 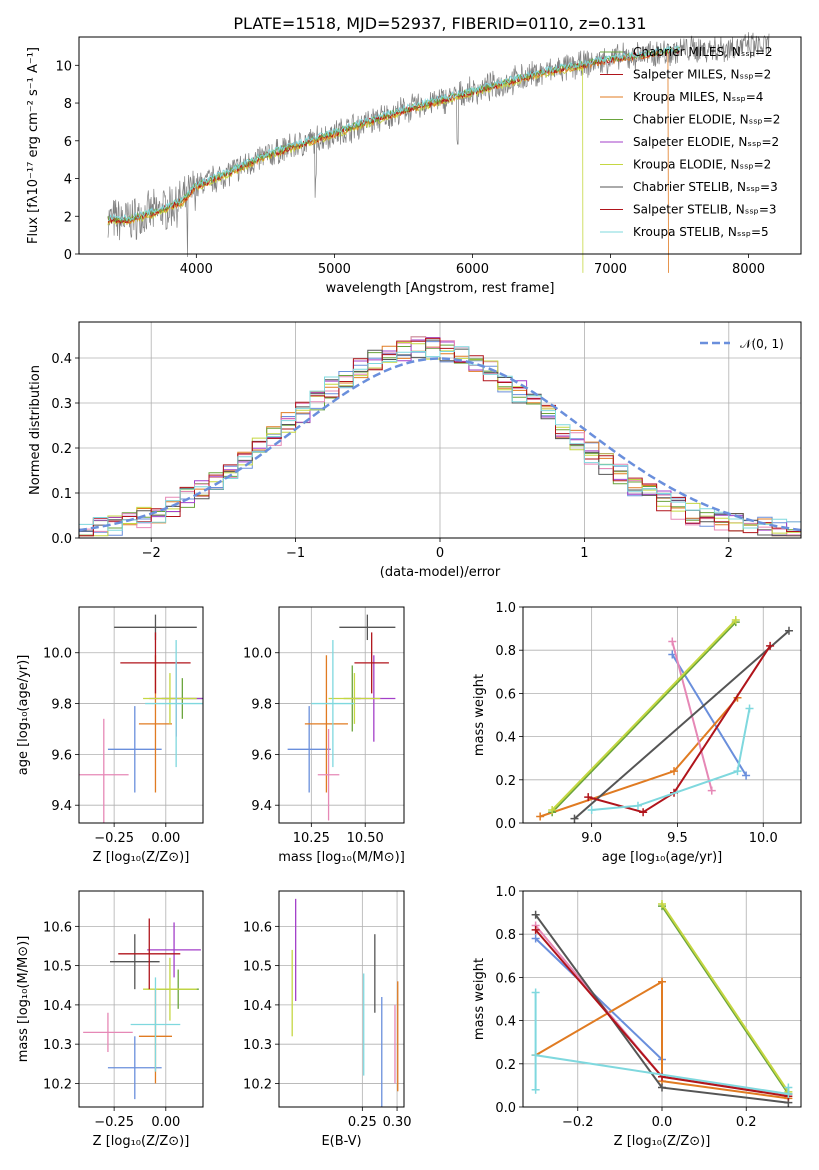 What do you see at coordinates (584, 553) in the screenshot?
I see `x-tick-label: 1` at bounding box center [584, 553].